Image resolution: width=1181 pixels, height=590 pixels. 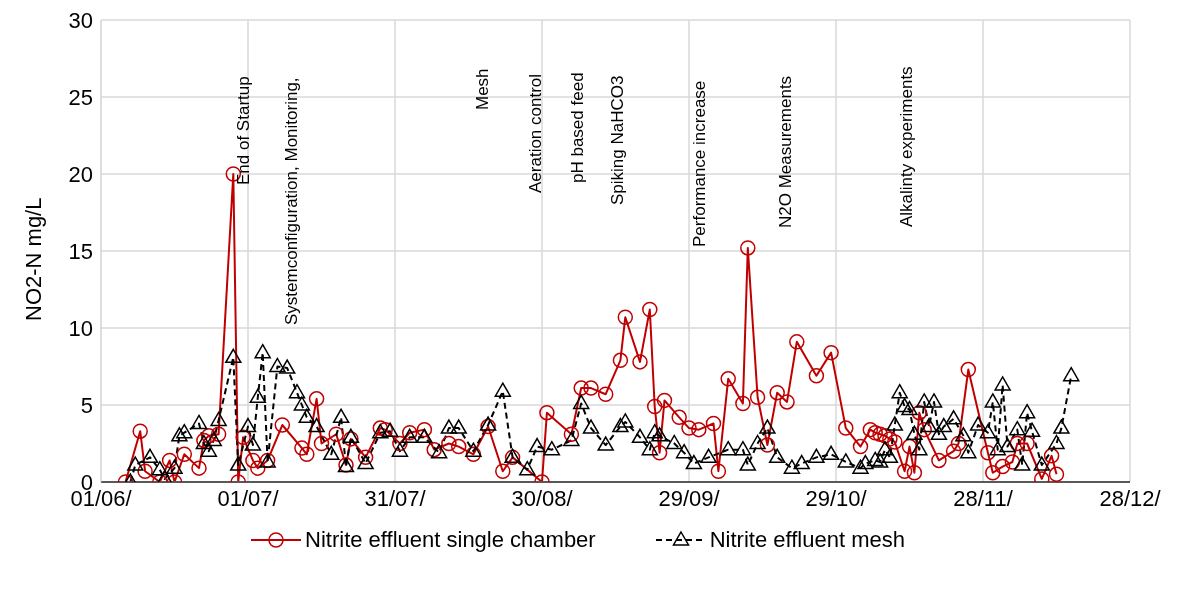 I want to click on annotation: Aeration control, so click(x=535, y=133).